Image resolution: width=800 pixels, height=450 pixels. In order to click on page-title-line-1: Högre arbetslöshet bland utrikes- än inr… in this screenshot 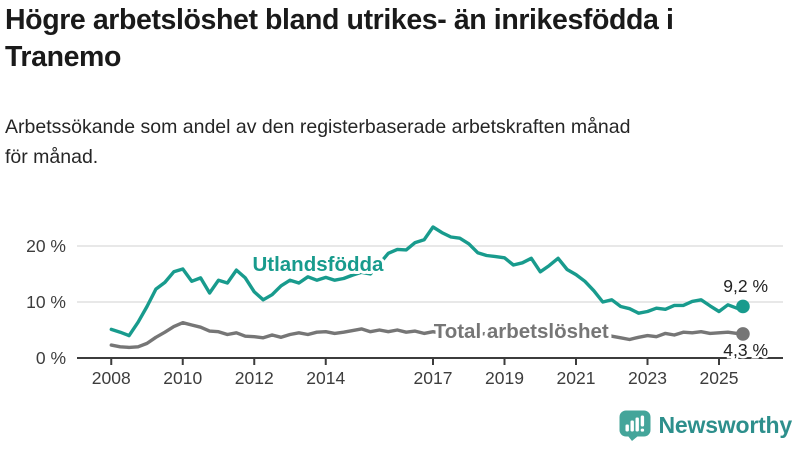, I will do `click(339, 20)`.